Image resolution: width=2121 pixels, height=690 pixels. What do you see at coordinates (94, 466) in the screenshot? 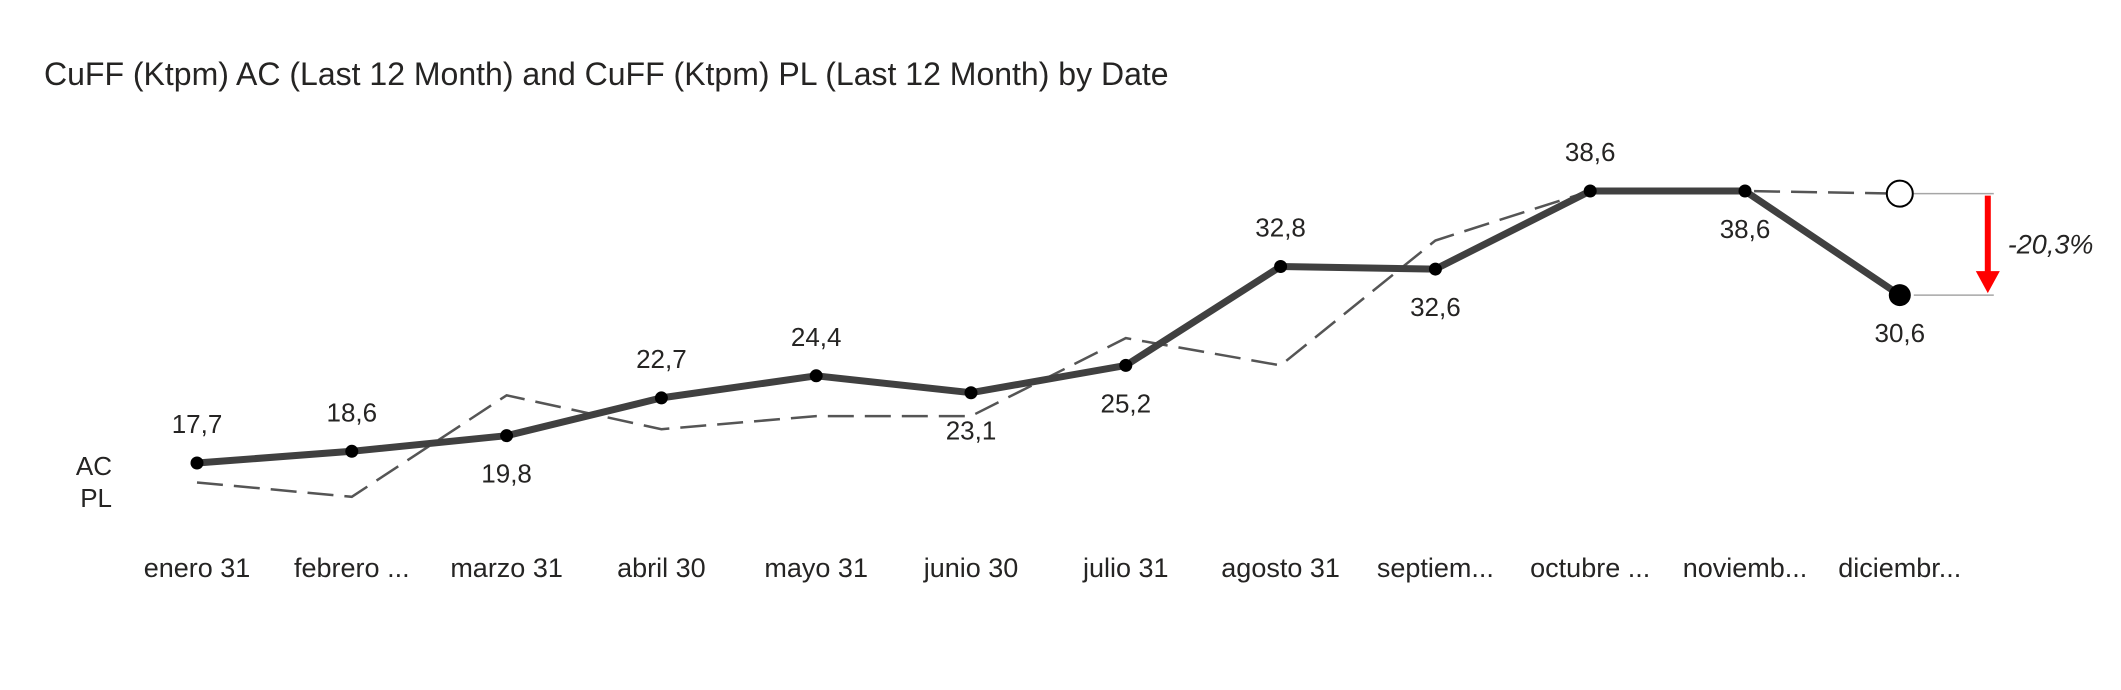
I see `series-label-ac: AC` at bounding box center [94, 466].